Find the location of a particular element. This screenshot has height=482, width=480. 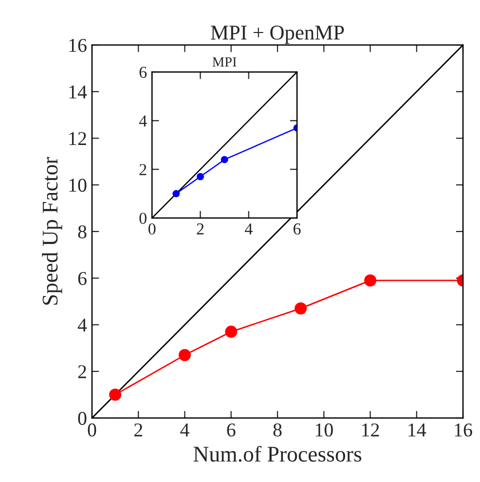

y-tick-label: 16 is located at coordinates (78, 45).